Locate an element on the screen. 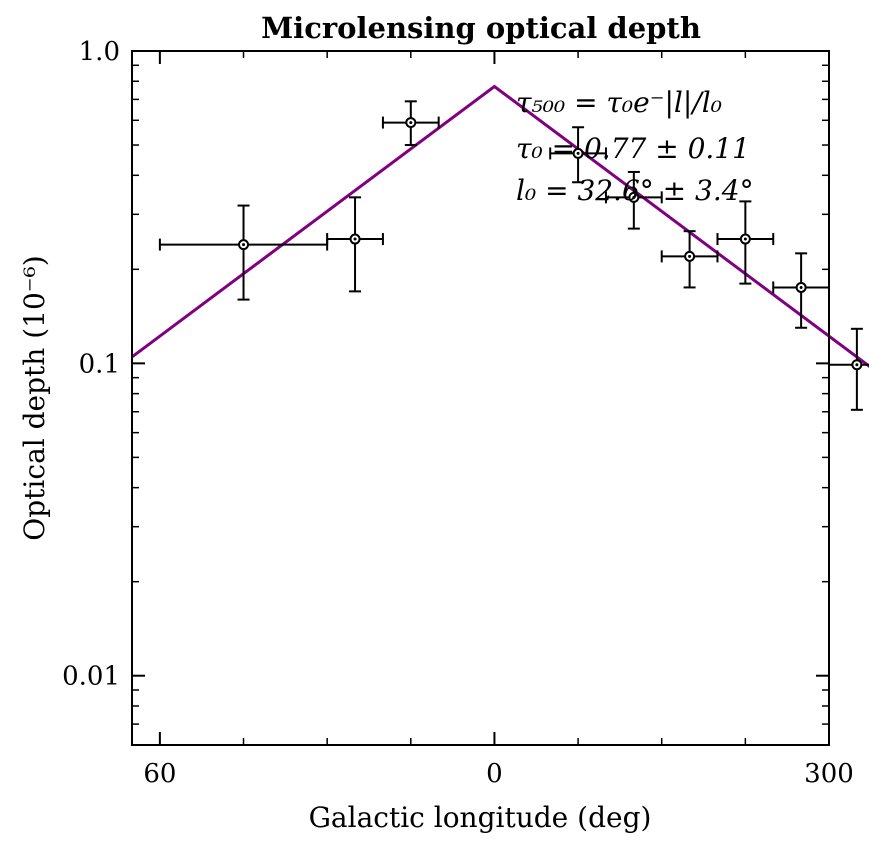 Image resolution: width=869 pixels, height=849 pixels. y-tick-label: 0.01 is located at coordinates (91, 677).